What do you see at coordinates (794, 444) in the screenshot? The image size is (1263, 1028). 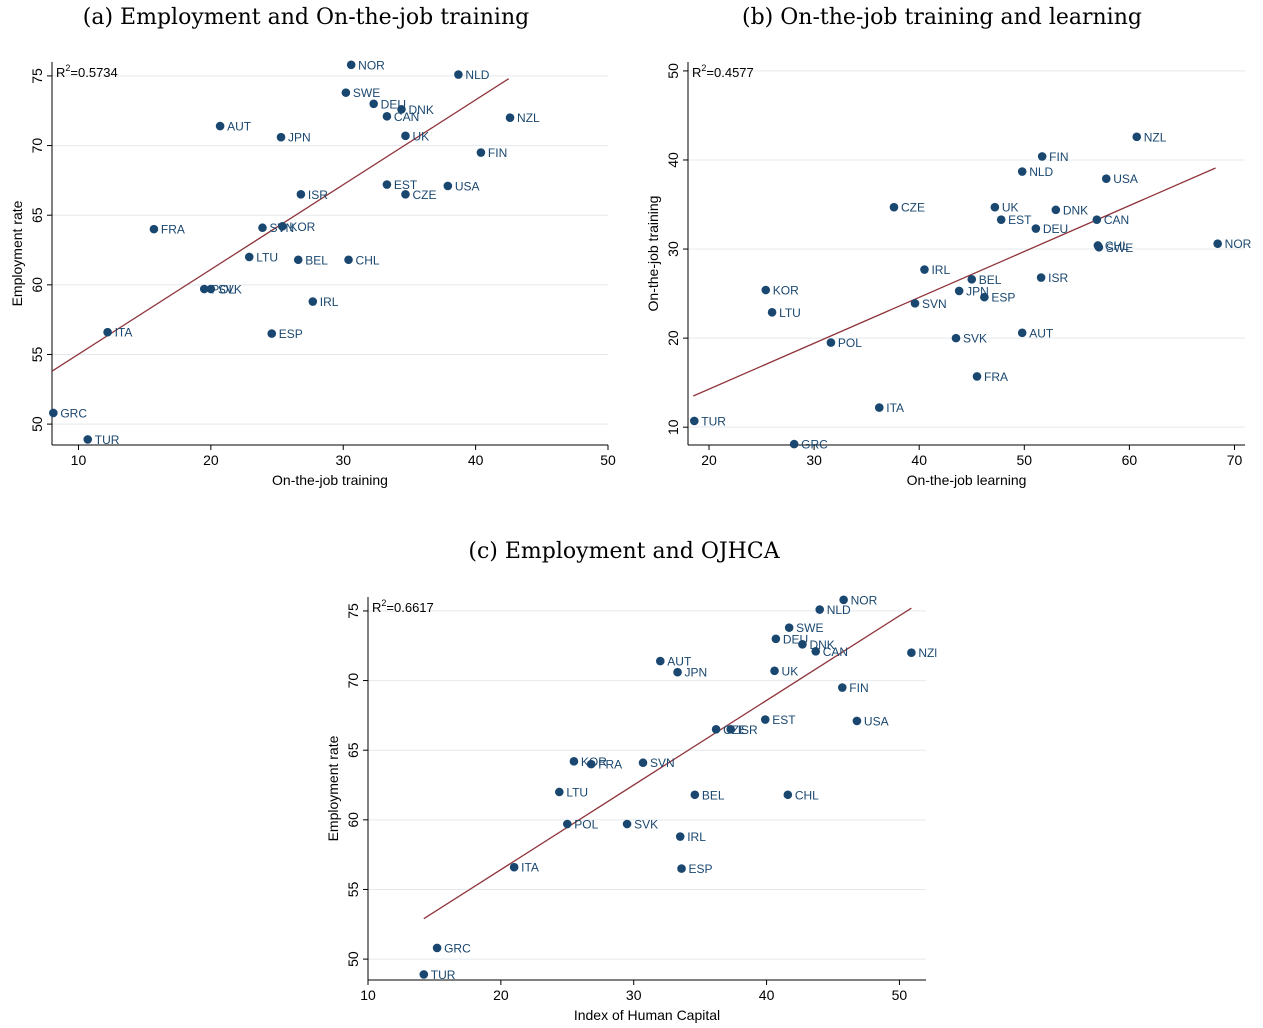 I see `data-point-grc` at bounding box center [794, 444].